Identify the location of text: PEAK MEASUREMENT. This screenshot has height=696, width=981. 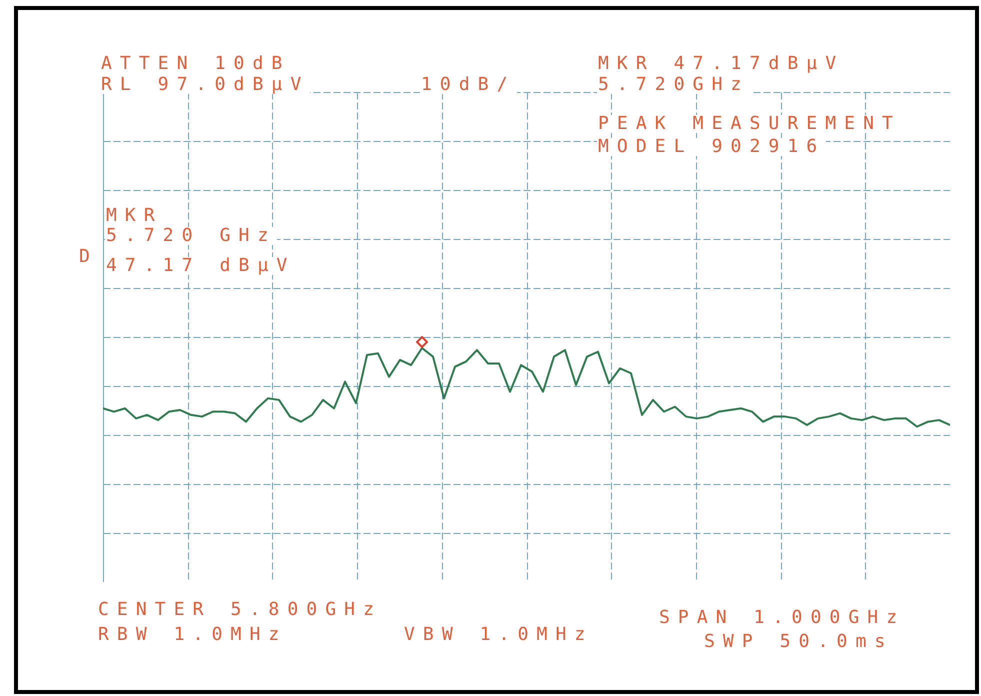
(749, 123).